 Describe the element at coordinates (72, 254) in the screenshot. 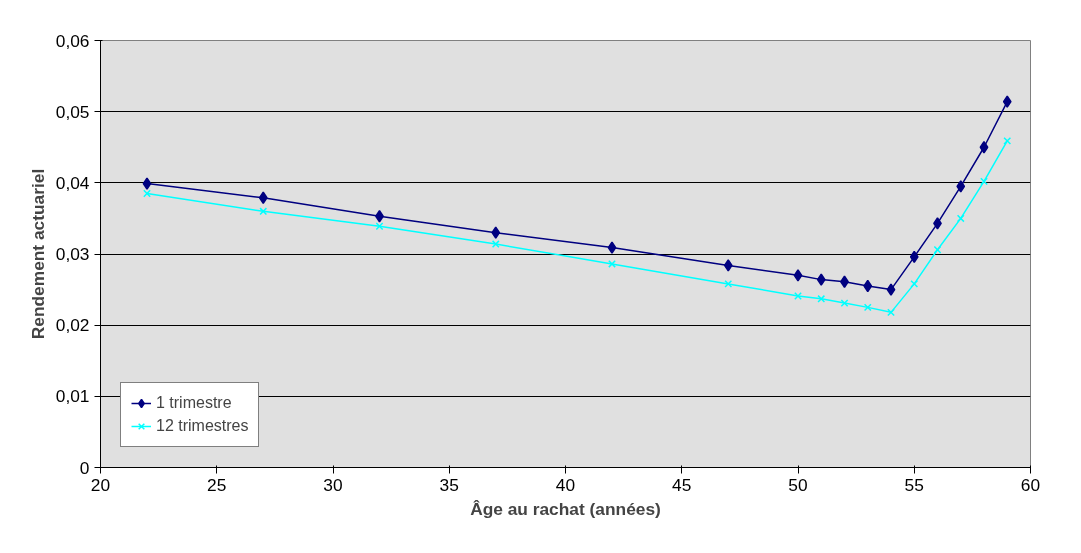

I see `y-tick-label: 0,03` at that location.